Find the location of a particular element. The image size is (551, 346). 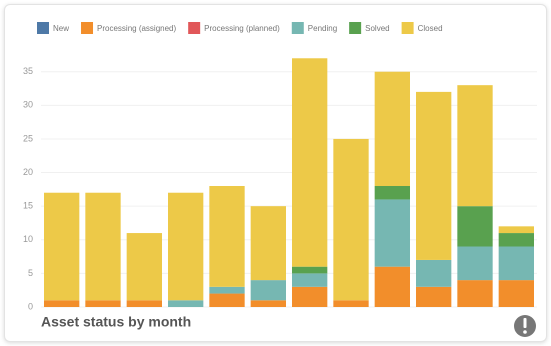

y-tick-label: 30 is located at coordinates (28, 105).